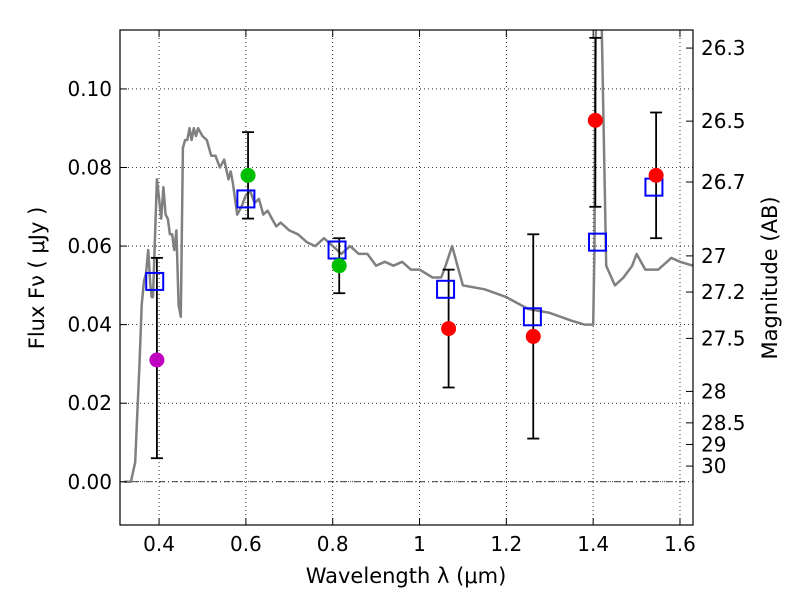 This screenshot has height=600, width=800. I want to click on mag-tick-label: 26.5, so click(723, 121).